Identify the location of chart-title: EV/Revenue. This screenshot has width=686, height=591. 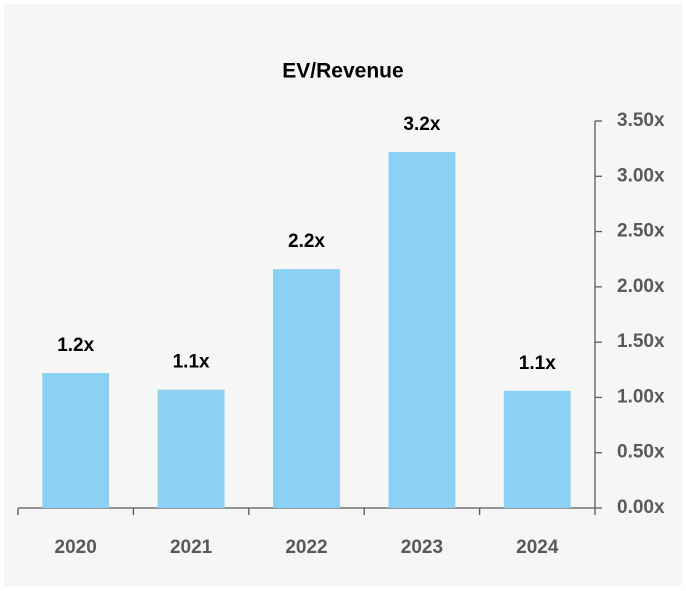
(342, 71).